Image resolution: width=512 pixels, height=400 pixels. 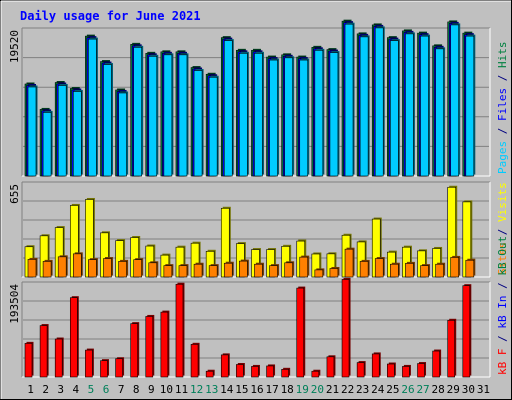 What do you see at coordinates (287, 389) in the screenshot?
I see `x-tick-label: 18` at bounding box center [287, 389].